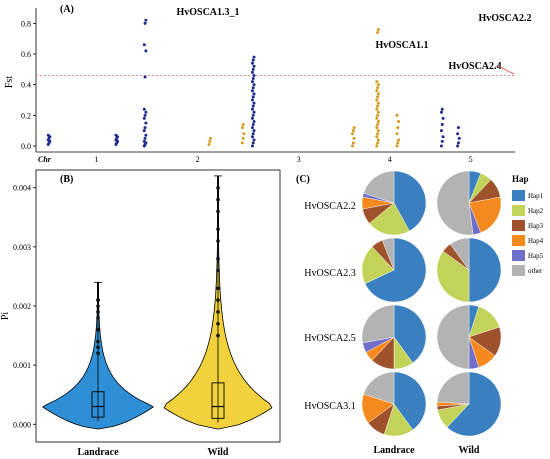 The height and width of the screenshot is (459, 550). I want to click on legend-label-hap1: Hap1, so click(536, 196).